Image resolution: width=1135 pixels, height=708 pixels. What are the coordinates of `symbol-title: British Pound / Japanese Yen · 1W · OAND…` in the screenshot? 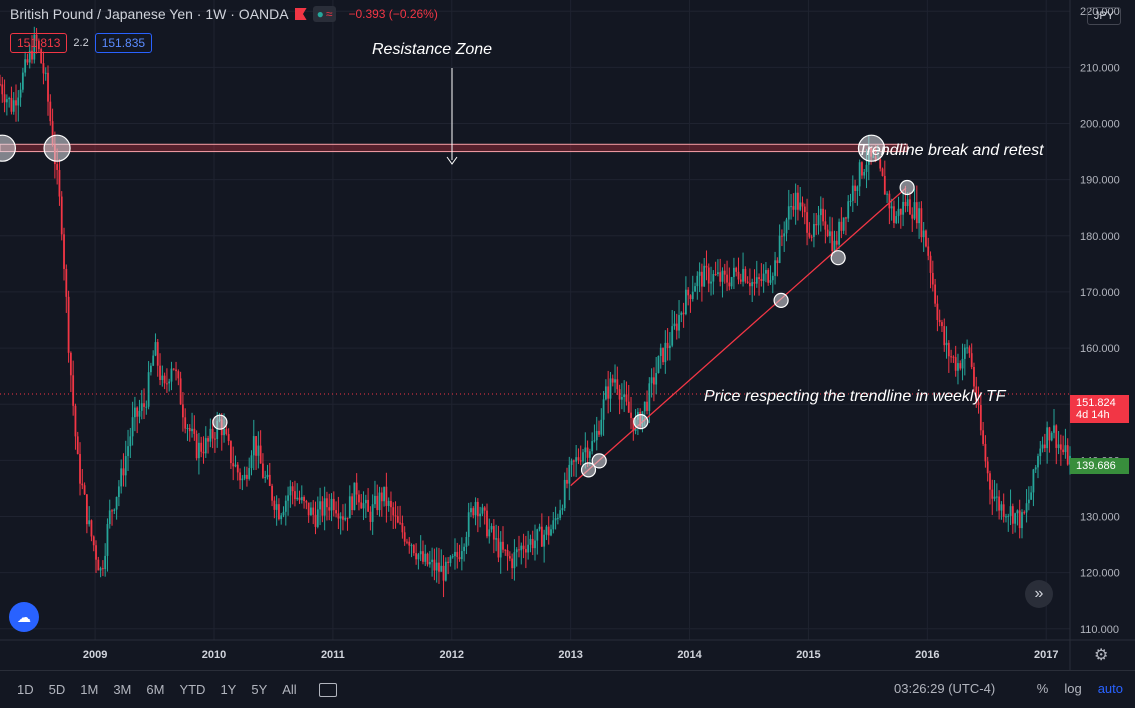 It's located at (149, 14).